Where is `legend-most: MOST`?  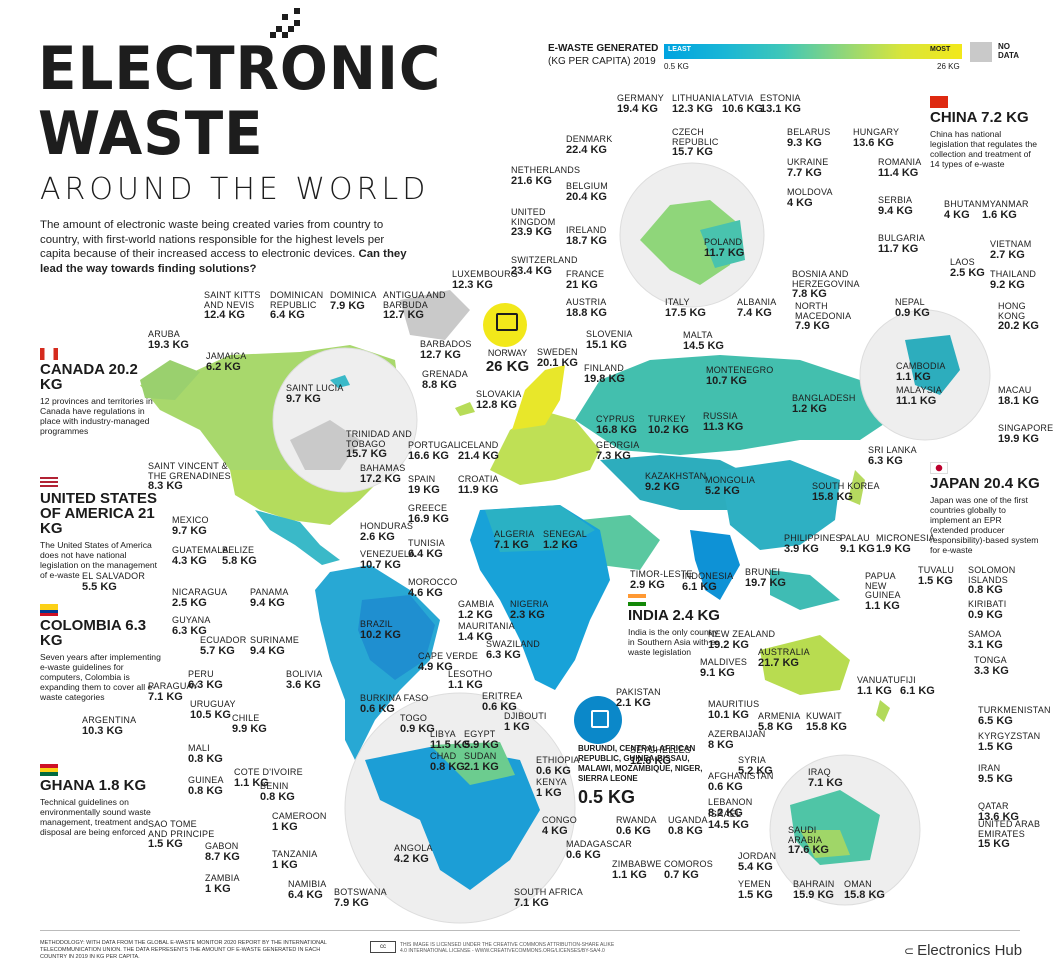
legend-most: MOST is located at coordinates (940, 49).